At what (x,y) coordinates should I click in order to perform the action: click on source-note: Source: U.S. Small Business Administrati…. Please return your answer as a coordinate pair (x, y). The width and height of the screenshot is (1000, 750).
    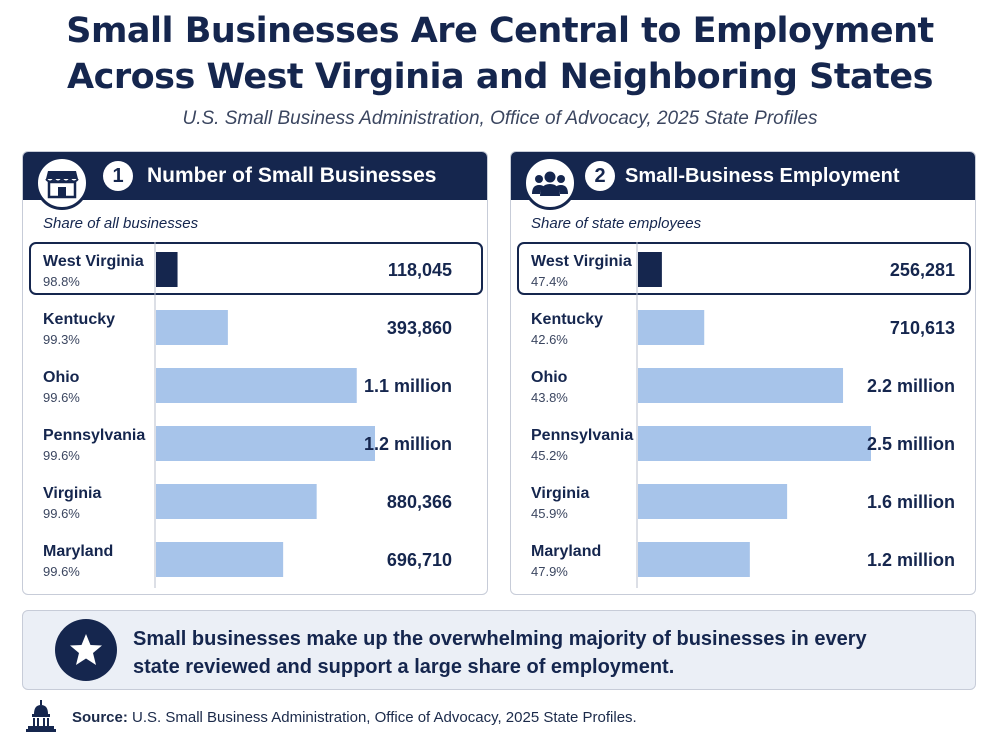
    Looking at the image, I should click on (354, 717).